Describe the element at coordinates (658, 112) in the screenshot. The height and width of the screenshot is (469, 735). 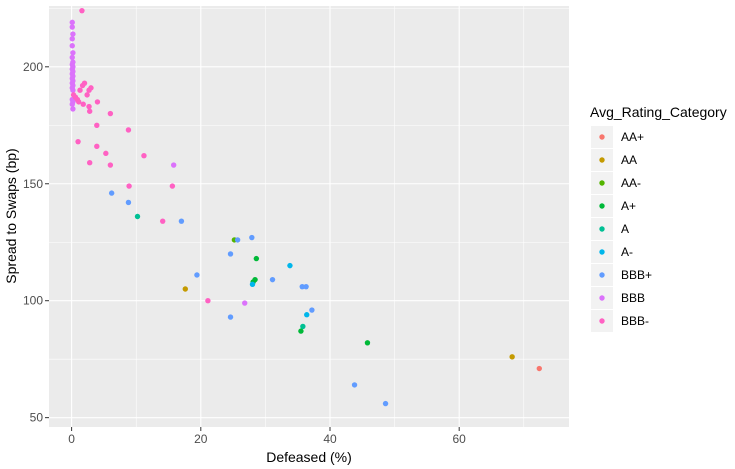
I see `legend-title: Avg_Rating_Category` at that location.